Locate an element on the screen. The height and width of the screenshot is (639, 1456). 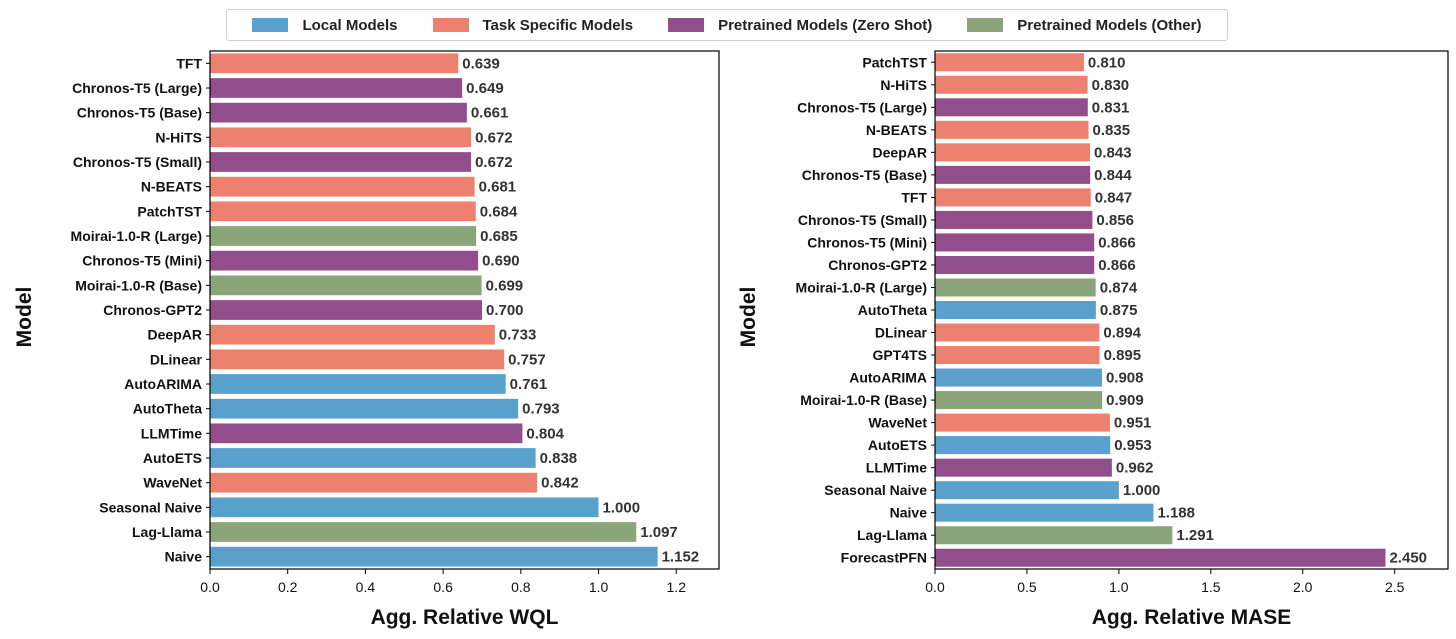
value-label: 0.685 is located at coordinates (499, 236).